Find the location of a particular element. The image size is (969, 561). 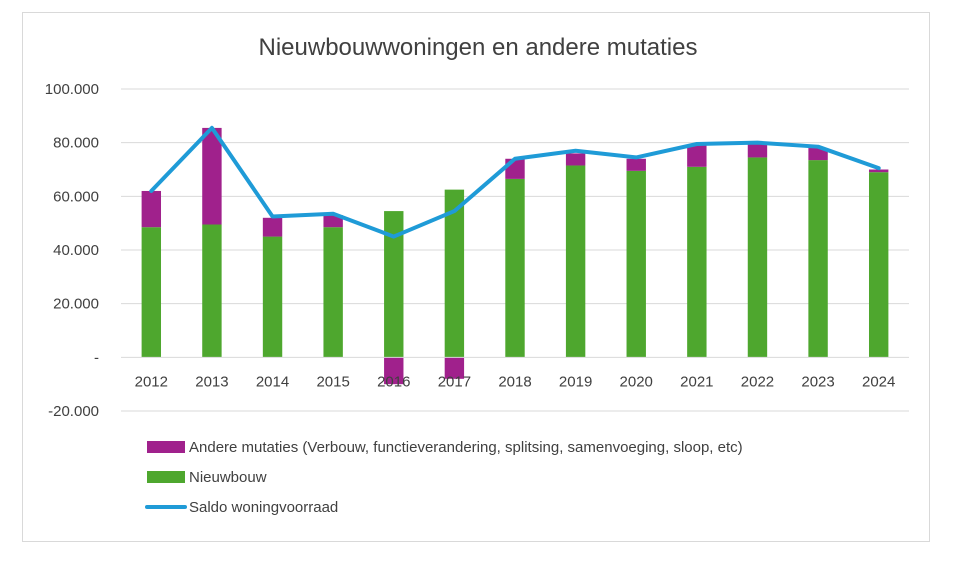

bar-andere-2017 is located at coordinates (454, 368).